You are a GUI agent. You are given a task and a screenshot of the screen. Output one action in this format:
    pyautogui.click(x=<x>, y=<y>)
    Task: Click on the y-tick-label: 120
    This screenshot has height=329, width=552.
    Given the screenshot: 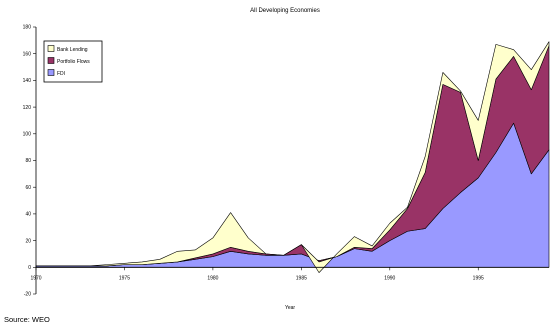 What is the action you would take?
    pyautogui.click(x=27, y=108)
    